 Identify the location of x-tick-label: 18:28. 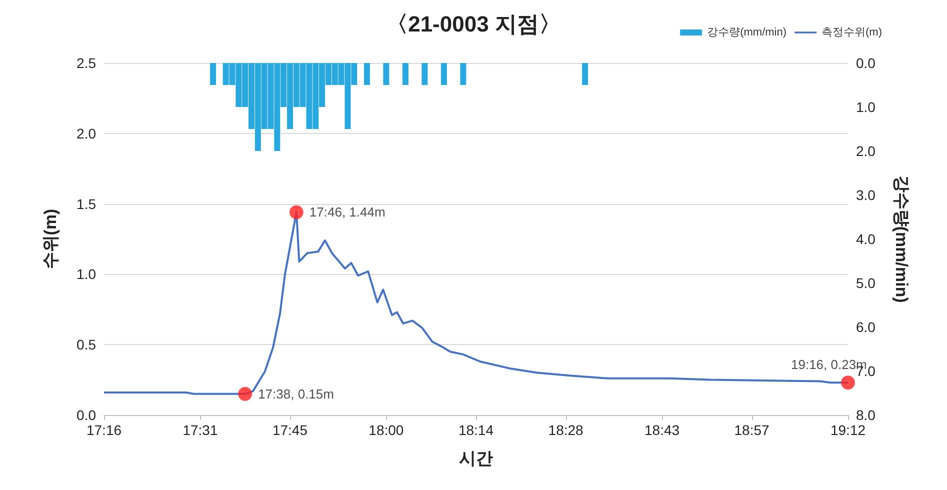
(566, 430).